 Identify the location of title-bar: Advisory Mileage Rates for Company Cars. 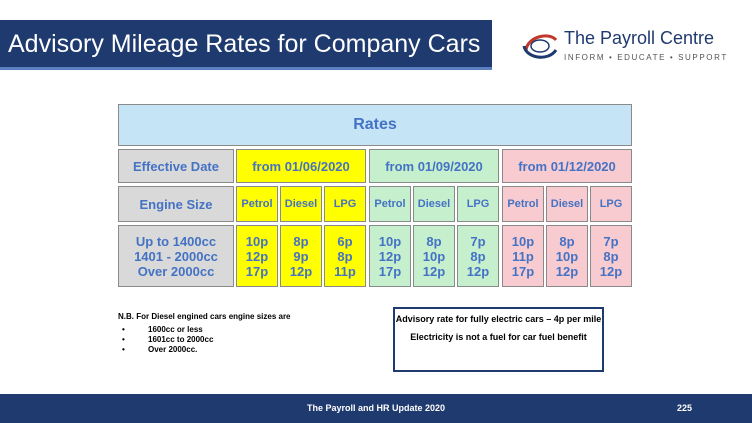
(246, 45).